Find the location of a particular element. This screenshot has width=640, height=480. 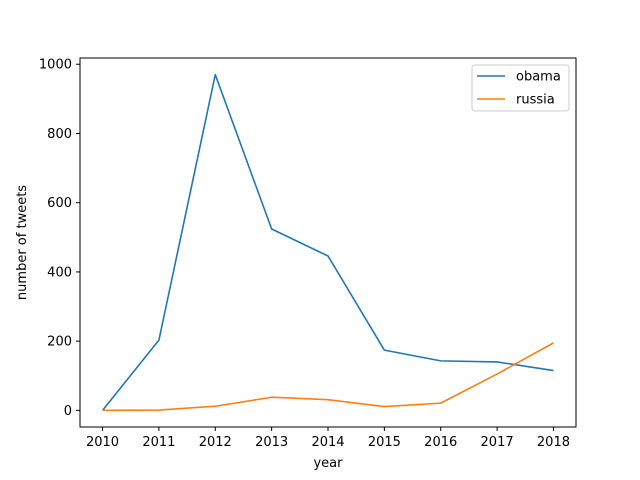

x-tick-label: 2013 is located at coordinates (271, 442).